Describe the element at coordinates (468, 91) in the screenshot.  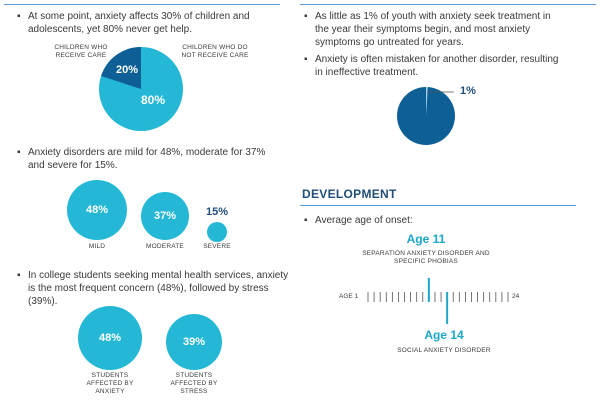
I see `treatment-pie-value: 1%` at that location.